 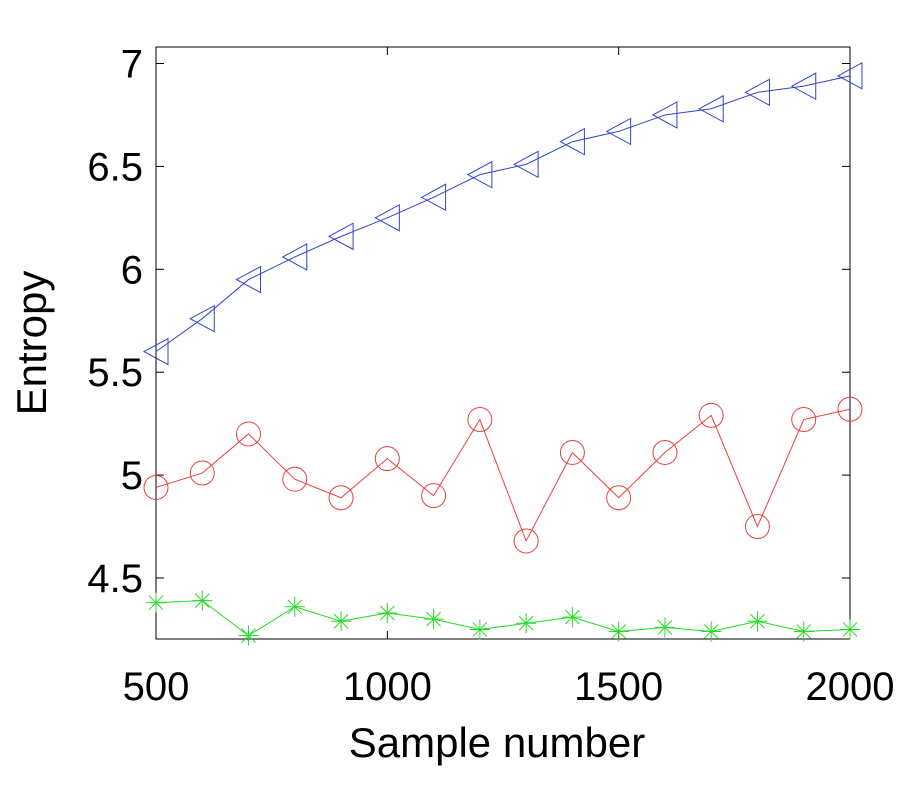 I want to click on x-tick-label: 2000, so click(x=850, y=687).